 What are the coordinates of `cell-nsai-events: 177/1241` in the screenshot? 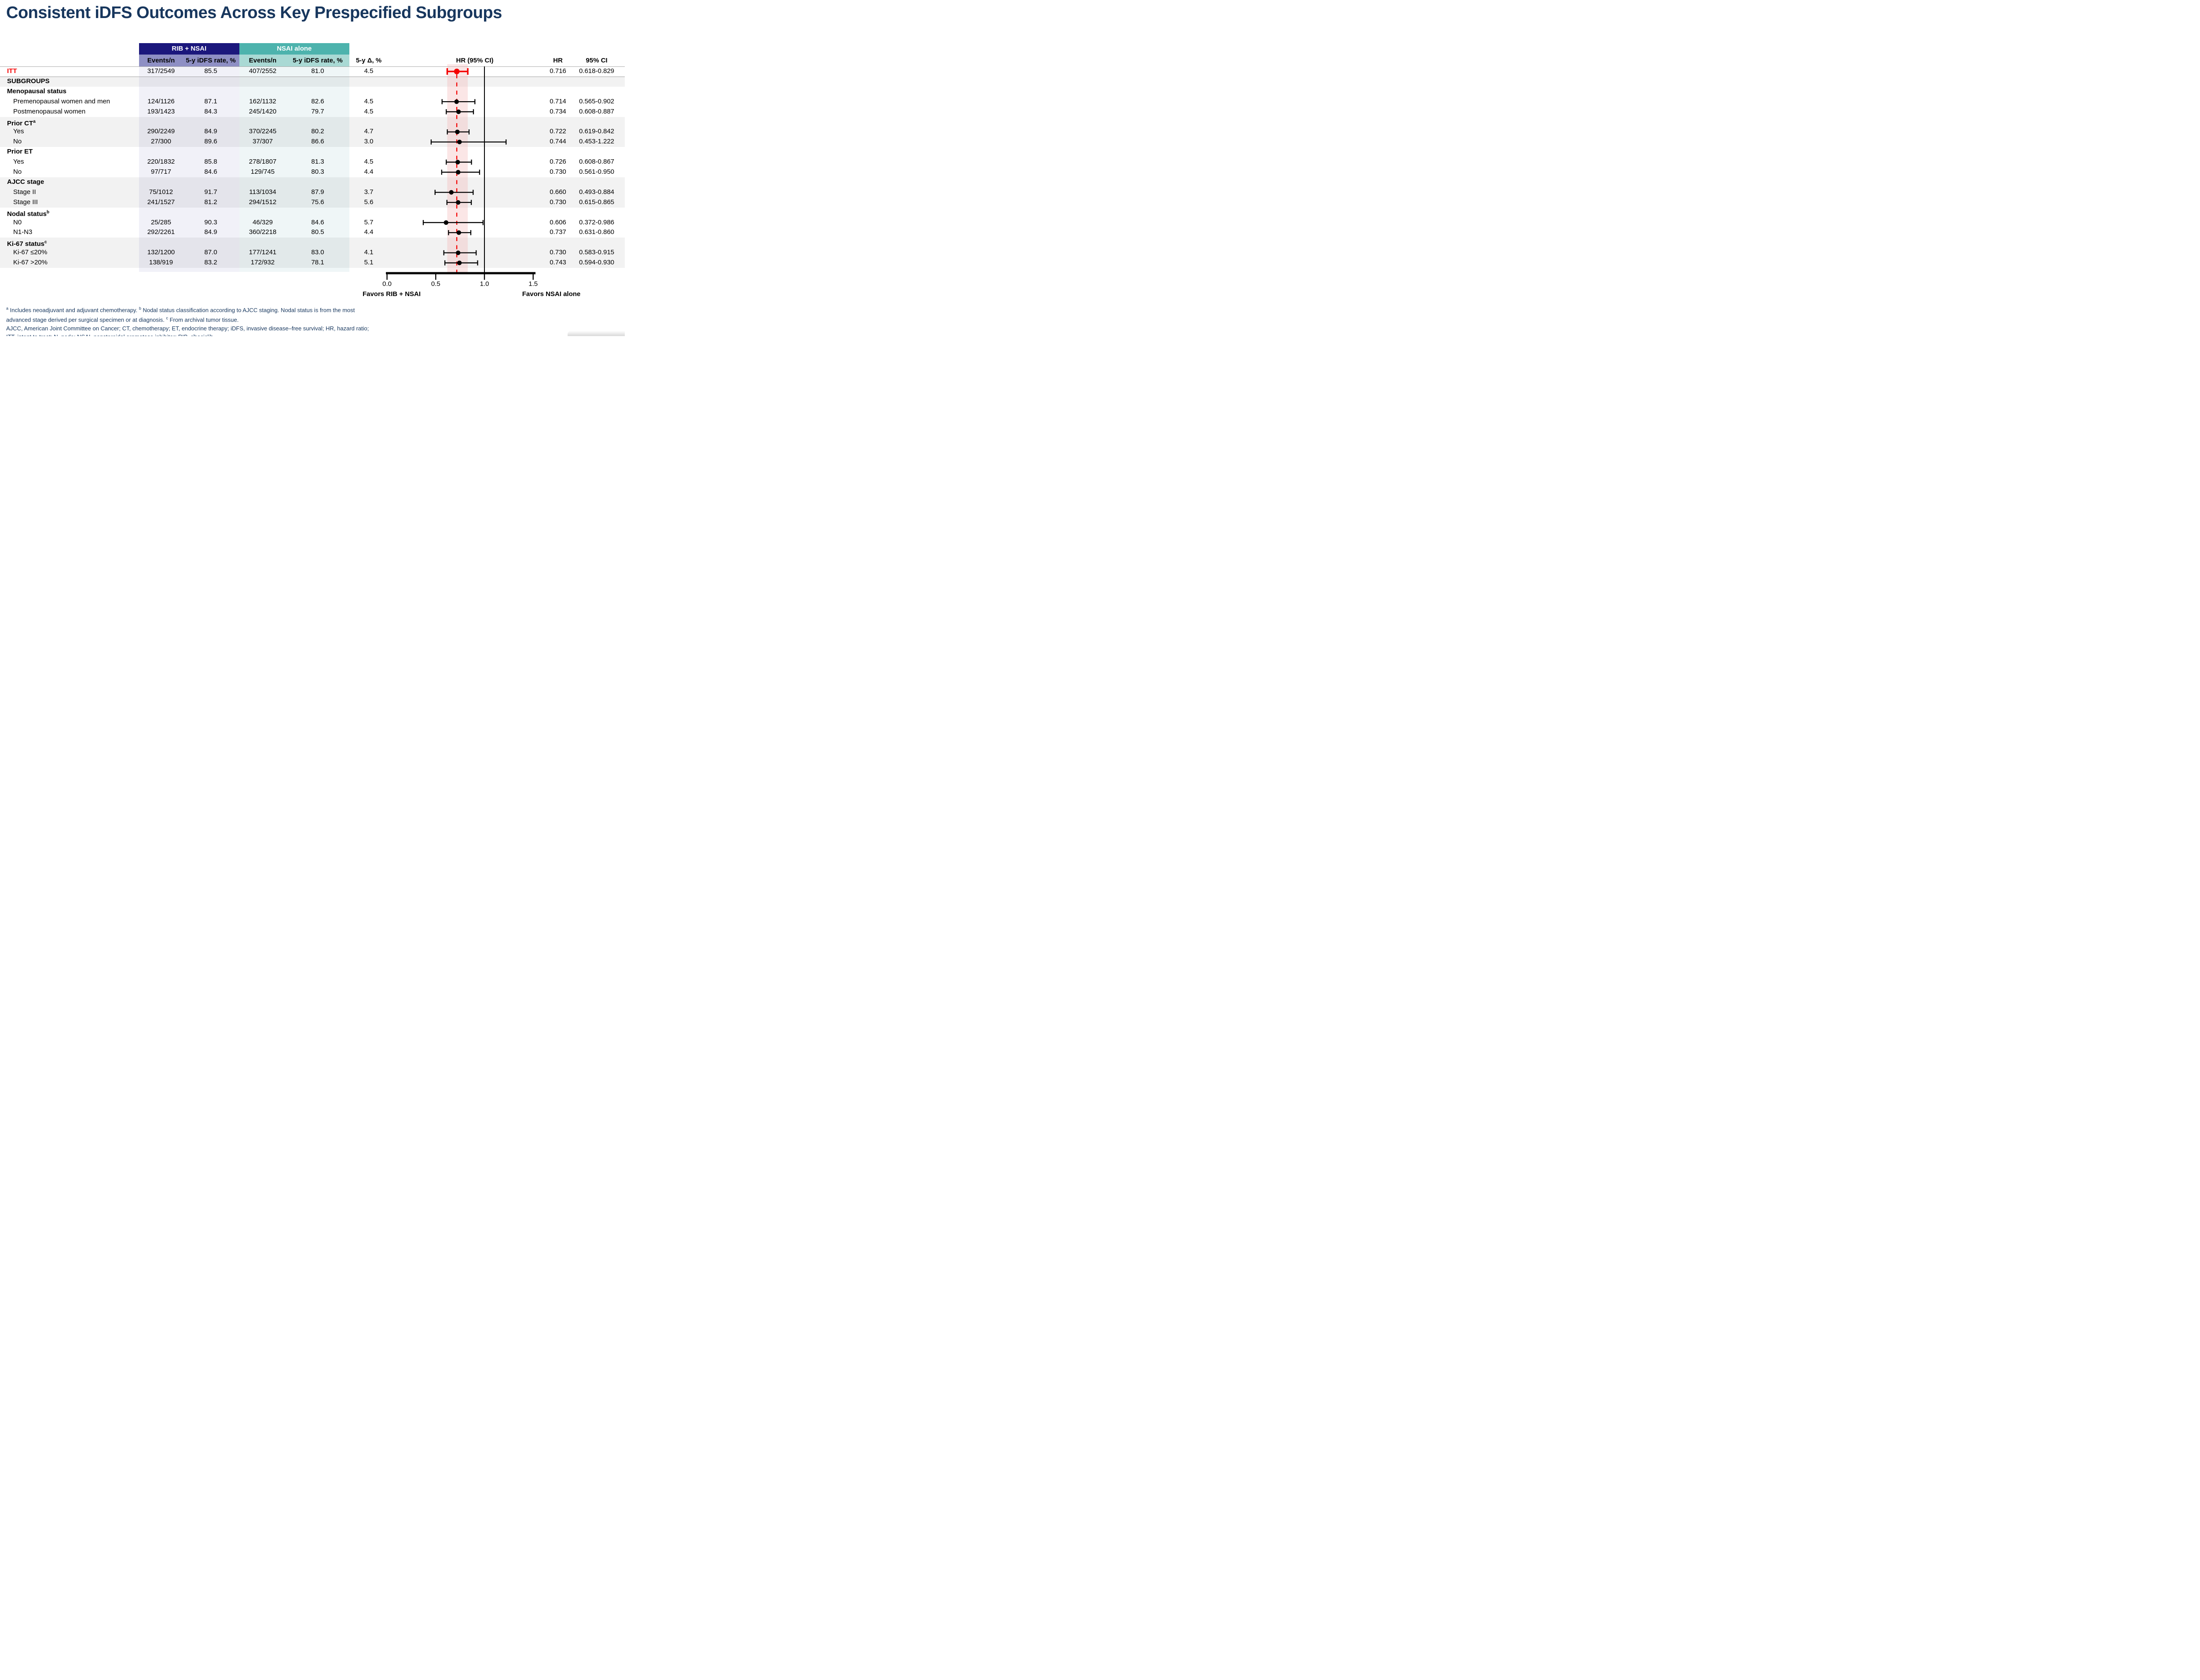 It's located at (263, 253).